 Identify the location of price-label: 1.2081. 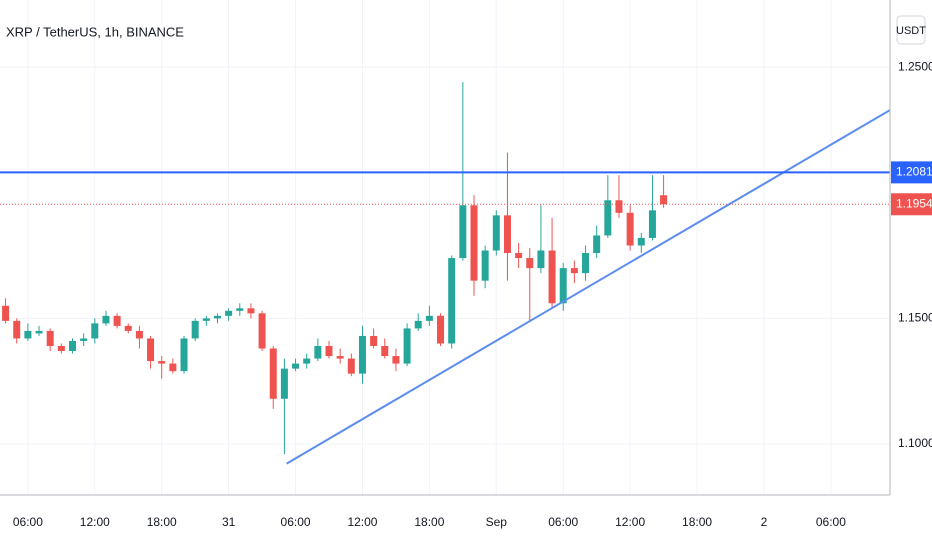
(914, 172).